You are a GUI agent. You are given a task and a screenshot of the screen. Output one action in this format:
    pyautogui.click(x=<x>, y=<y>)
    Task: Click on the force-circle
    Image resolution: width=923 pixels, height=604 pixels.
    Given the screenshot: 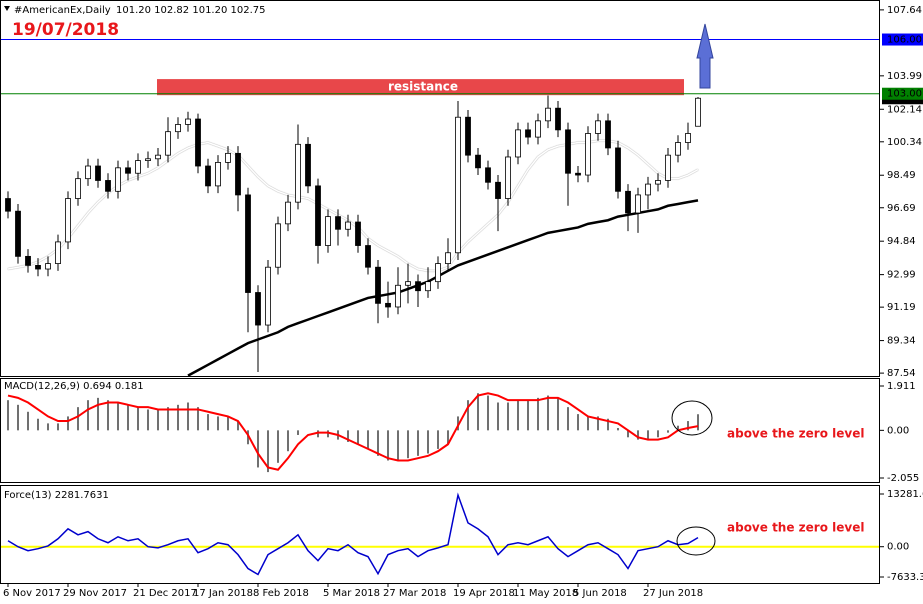 What is the action you would take?
    pyautogui.click(x=696, y=541)
    